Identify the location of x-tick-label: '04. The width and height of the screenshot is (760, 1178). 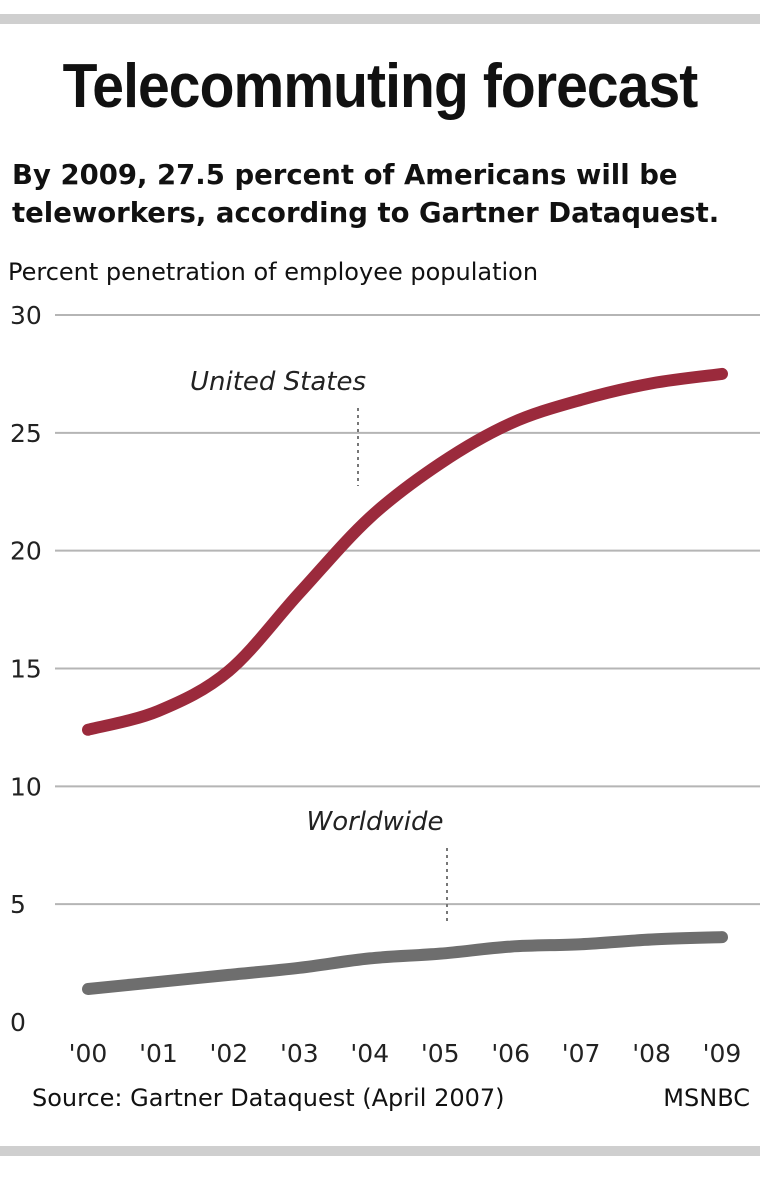
(369, 1053).